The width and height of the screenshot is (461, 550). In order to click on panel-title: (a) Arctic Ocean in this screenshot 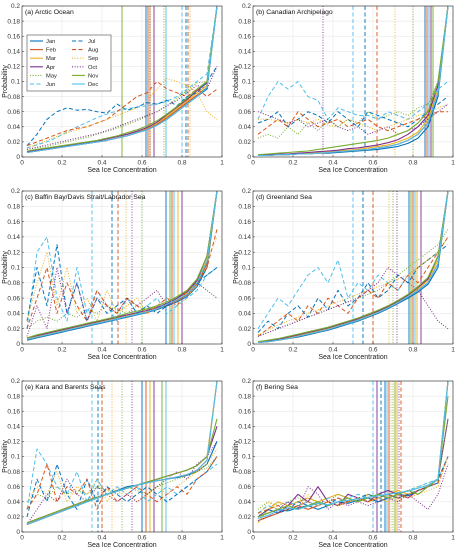, I will do `click(49, 12)`.